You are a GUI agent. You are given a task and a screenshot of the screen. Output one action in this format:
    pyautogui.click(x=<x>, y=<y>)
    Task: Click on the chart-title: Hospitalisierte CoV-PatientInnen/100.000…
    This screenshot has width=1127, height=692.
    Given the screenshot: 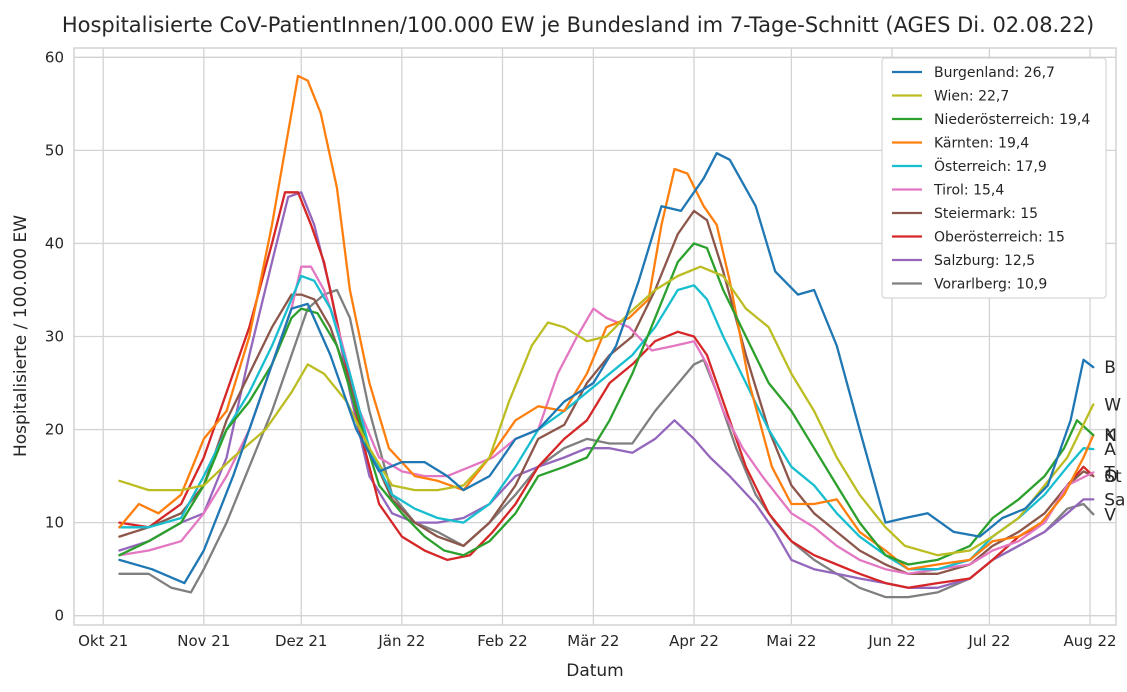 What is the action you would take?
    pyautogui.click(x=578, y=25)
    